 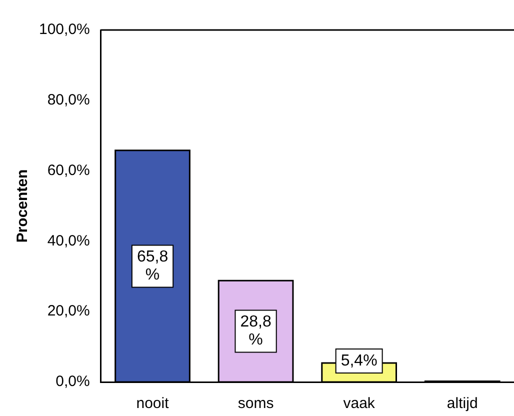 What do you see at coordinates (68, 100) in the screenshot?
I see `y-tick-label: 80,0%` at bounding box center [68, 100].